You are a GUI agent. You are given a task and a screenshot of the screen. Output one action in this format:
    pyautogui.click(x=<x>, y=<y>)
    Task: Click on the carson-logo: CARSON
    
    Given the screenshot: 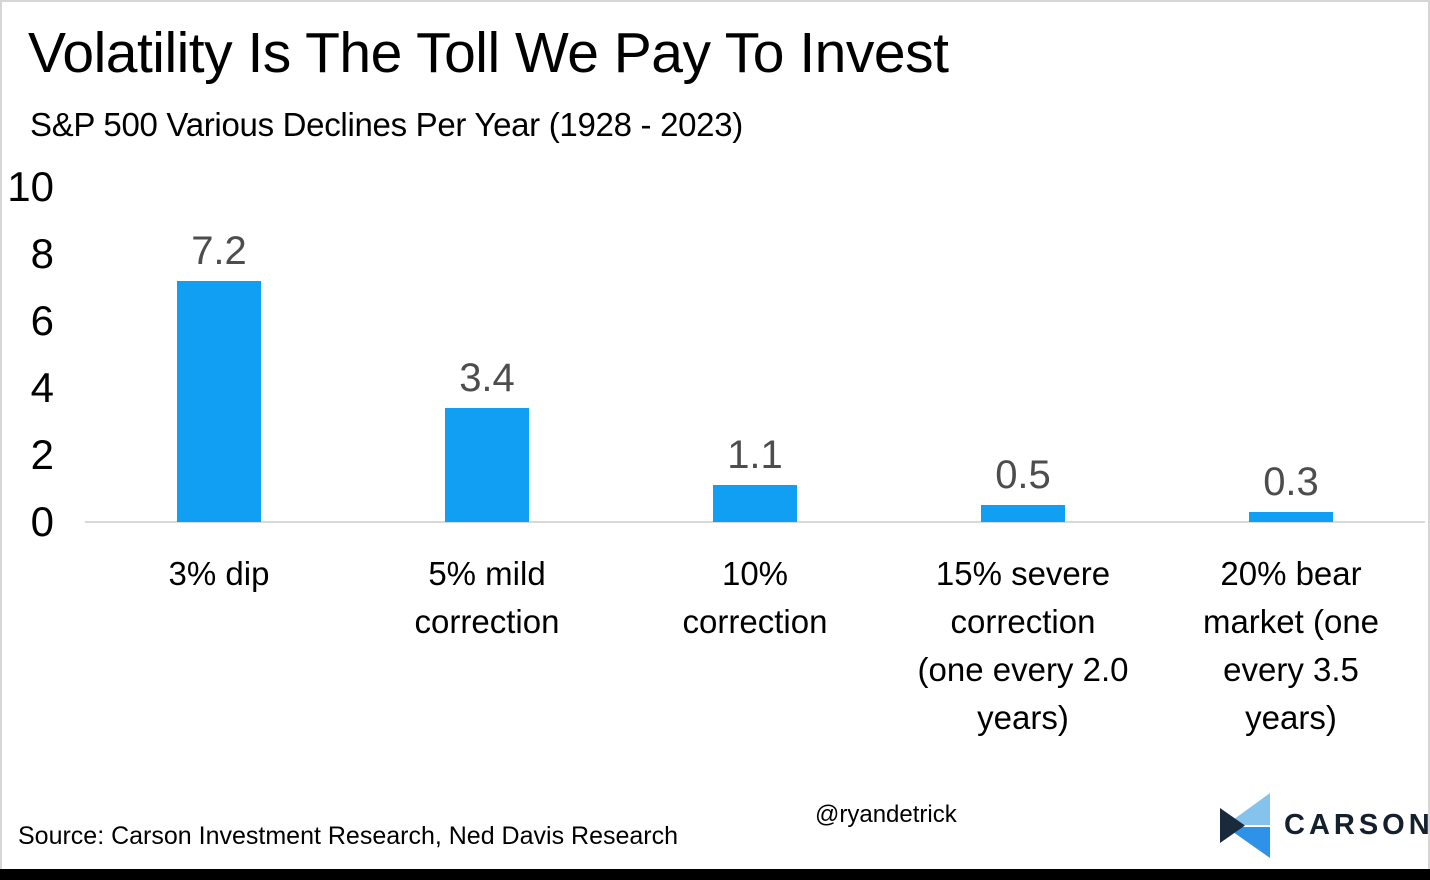 What is the action you would take?
    pyautogui.click(x=1325, y=825)
    